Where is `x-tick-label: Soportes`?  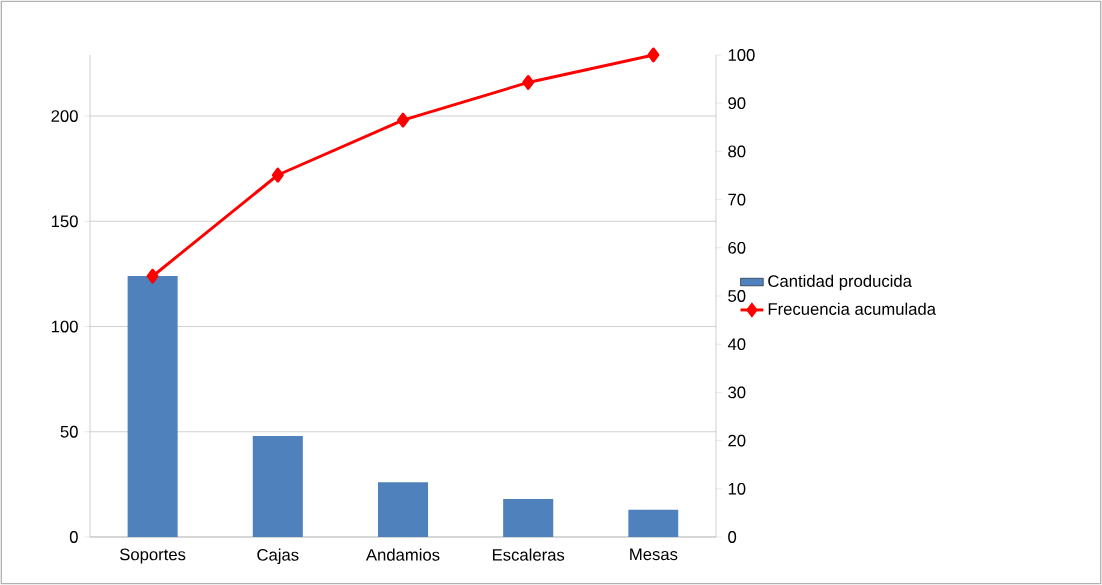 x-tick-label: Soportes is located at coordinates (153, 556).